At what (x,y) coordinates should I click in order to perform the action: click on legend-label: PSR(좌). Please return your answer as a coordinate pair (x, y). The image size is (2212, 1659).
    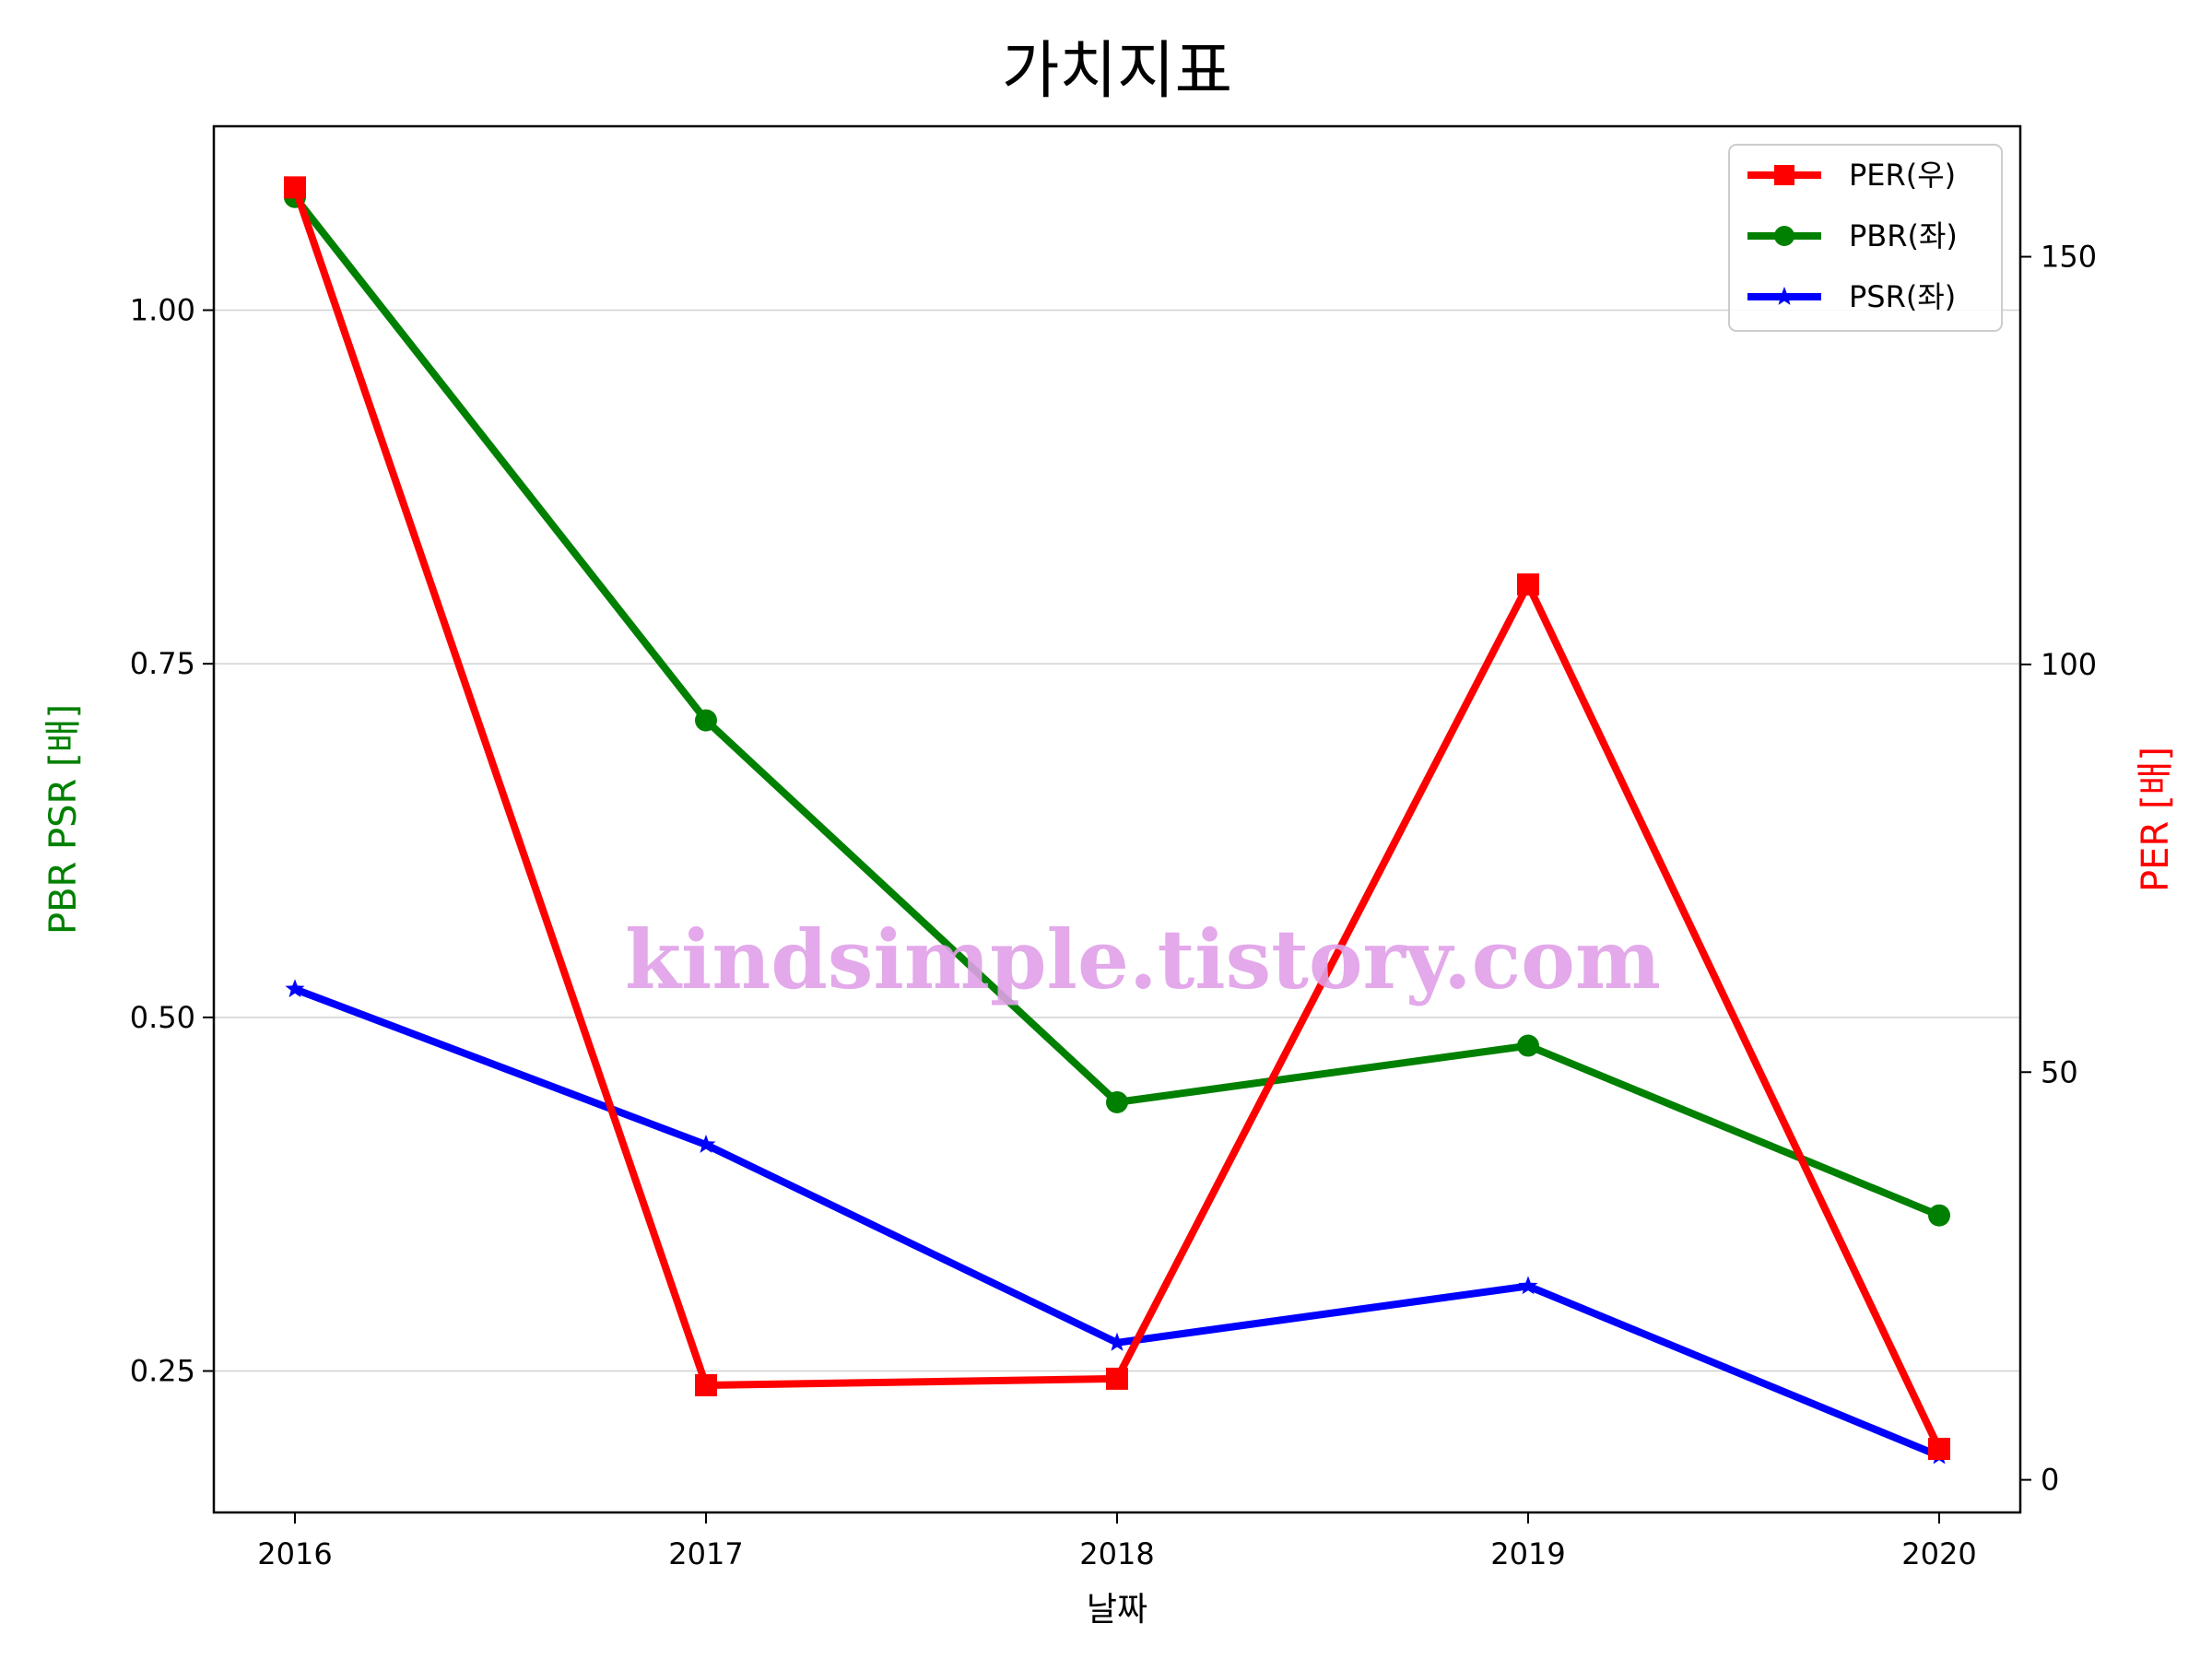
    Looking at the image, I should click on (1902, 296).